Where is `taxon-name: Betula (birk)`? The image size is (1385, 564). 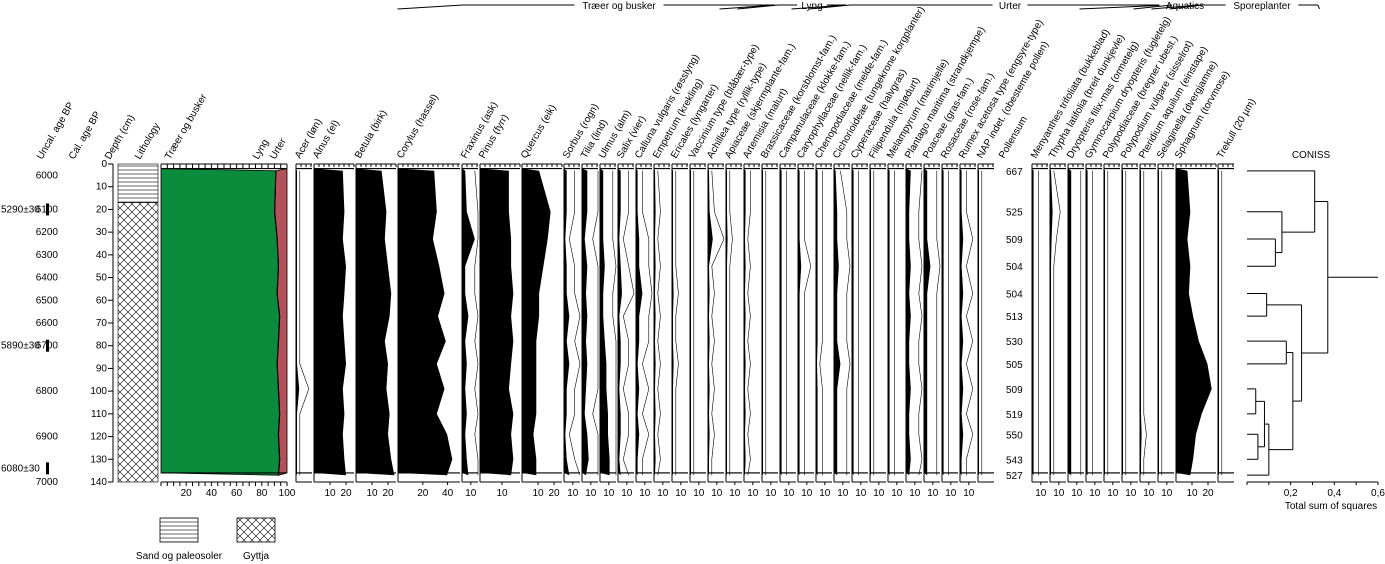
taxon-name: Betula (birk) is located at coordinates (371, 134).